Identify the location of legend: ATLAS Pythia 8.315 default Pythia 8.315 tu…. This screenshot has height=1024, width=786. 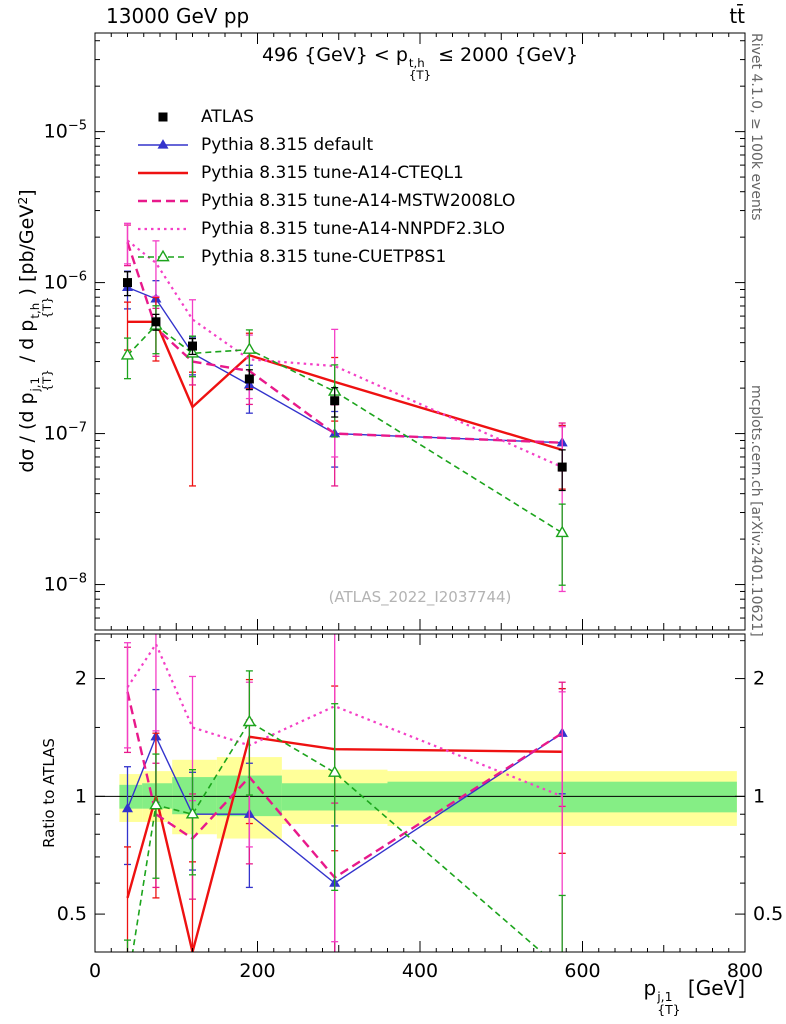
(325, 187).